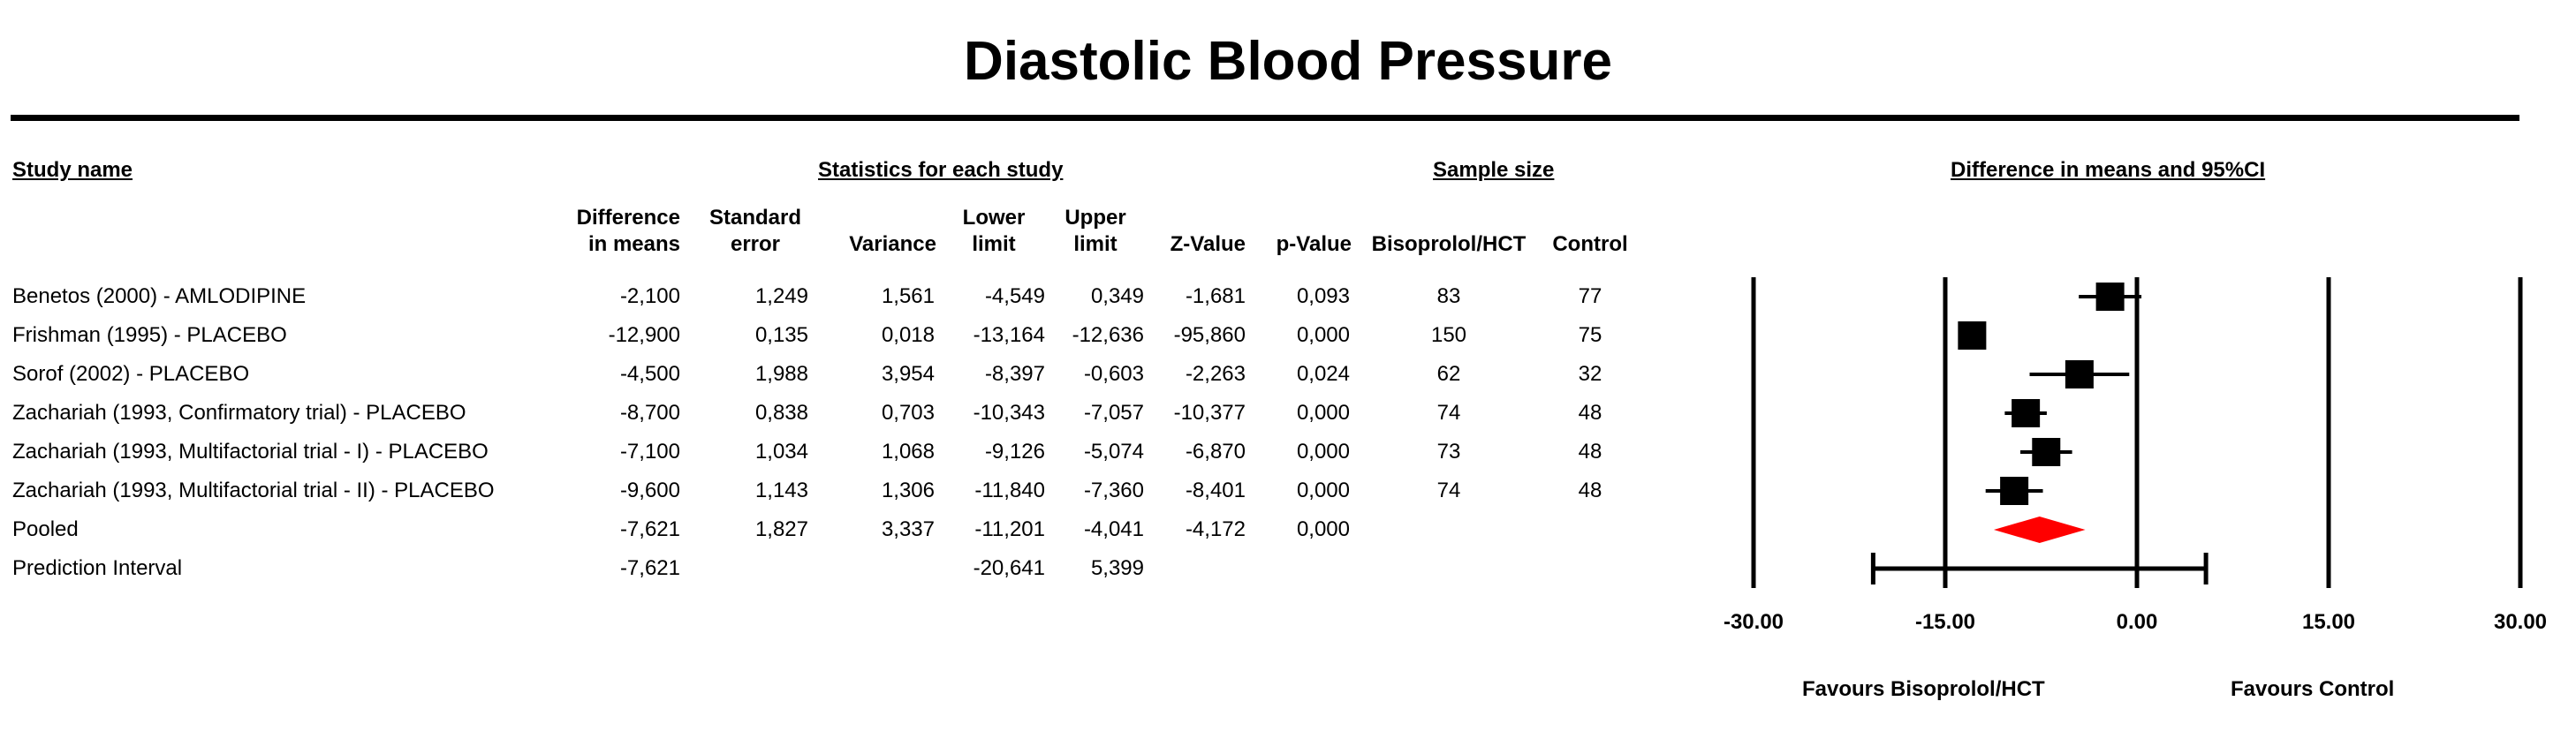  What do you see at coordinates (633, 244) in the screenshot?
I see `col-header-diff-line2: in means` at bounding box center [633, 244].